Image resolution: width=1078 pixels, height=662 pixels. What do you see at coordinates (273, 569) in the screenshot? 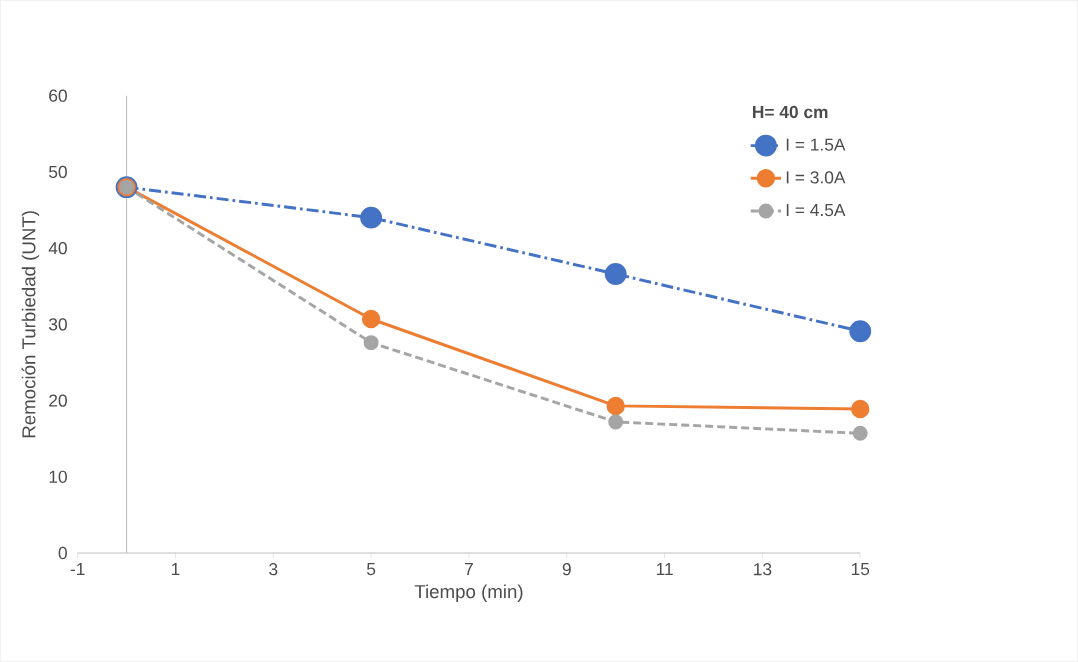
I see `x-tick-label: 3` at bounding box center [273, 569].